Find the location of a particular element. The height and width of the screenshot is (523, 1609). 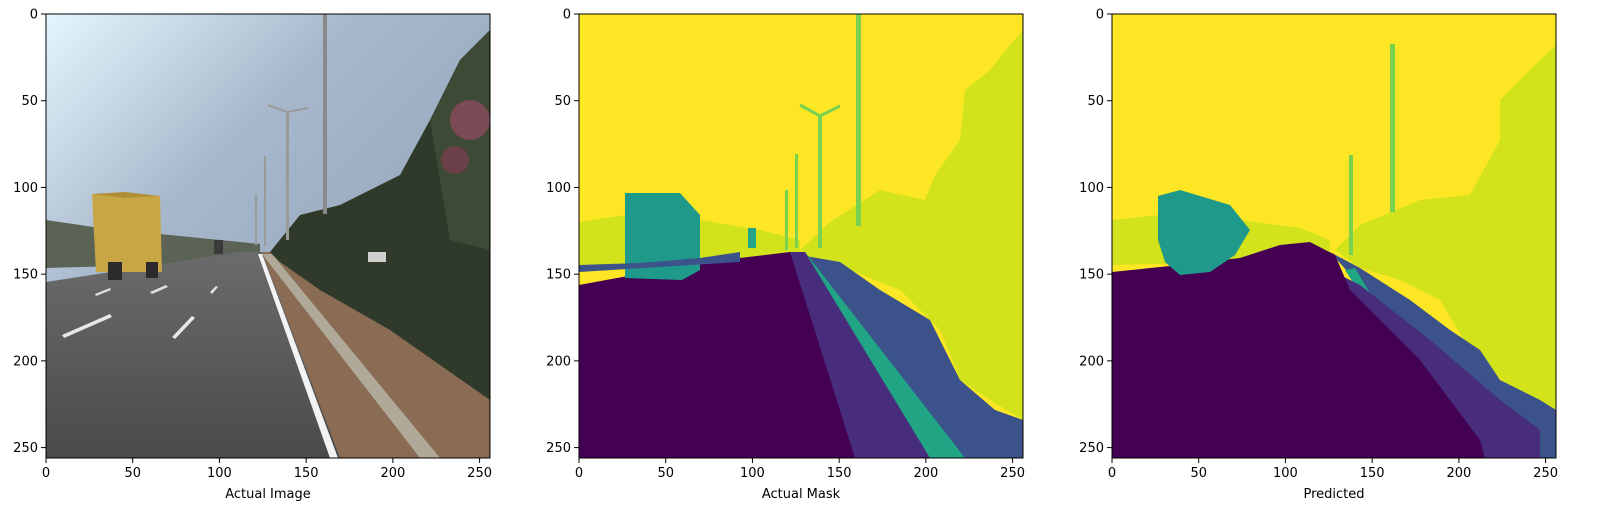

x-axis-label: Predicted is located at coordinates (1333, 494).